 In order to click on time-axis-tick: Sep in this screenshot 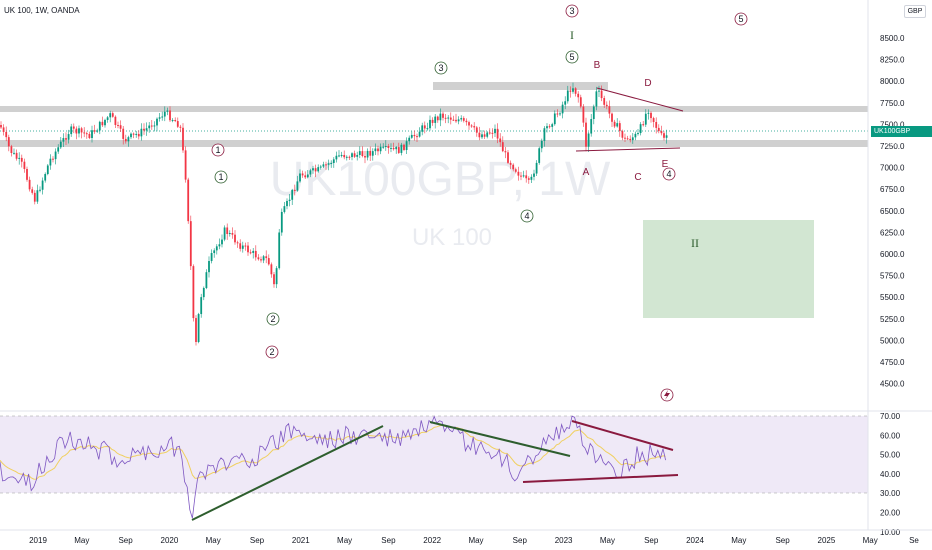, I will do `click(782, 540)`.